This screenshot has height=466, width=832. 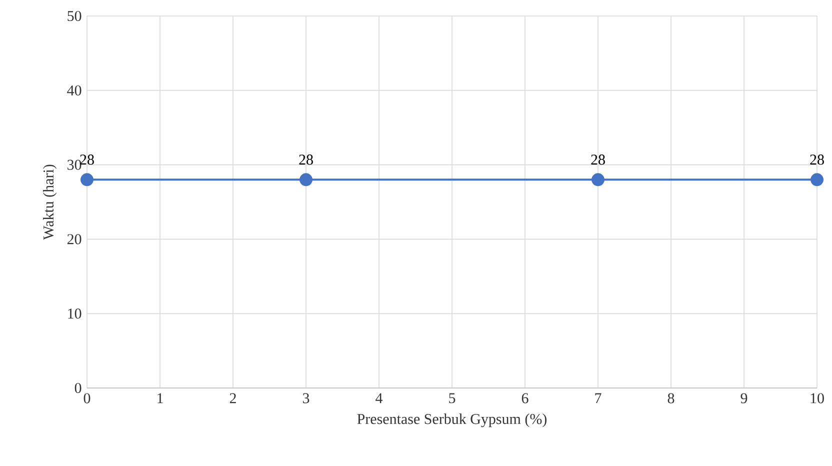 What do you see at coordinates (671, 398) in the screenshot?
I see `x-tick-label: 8` at bounding box center [671, 398].